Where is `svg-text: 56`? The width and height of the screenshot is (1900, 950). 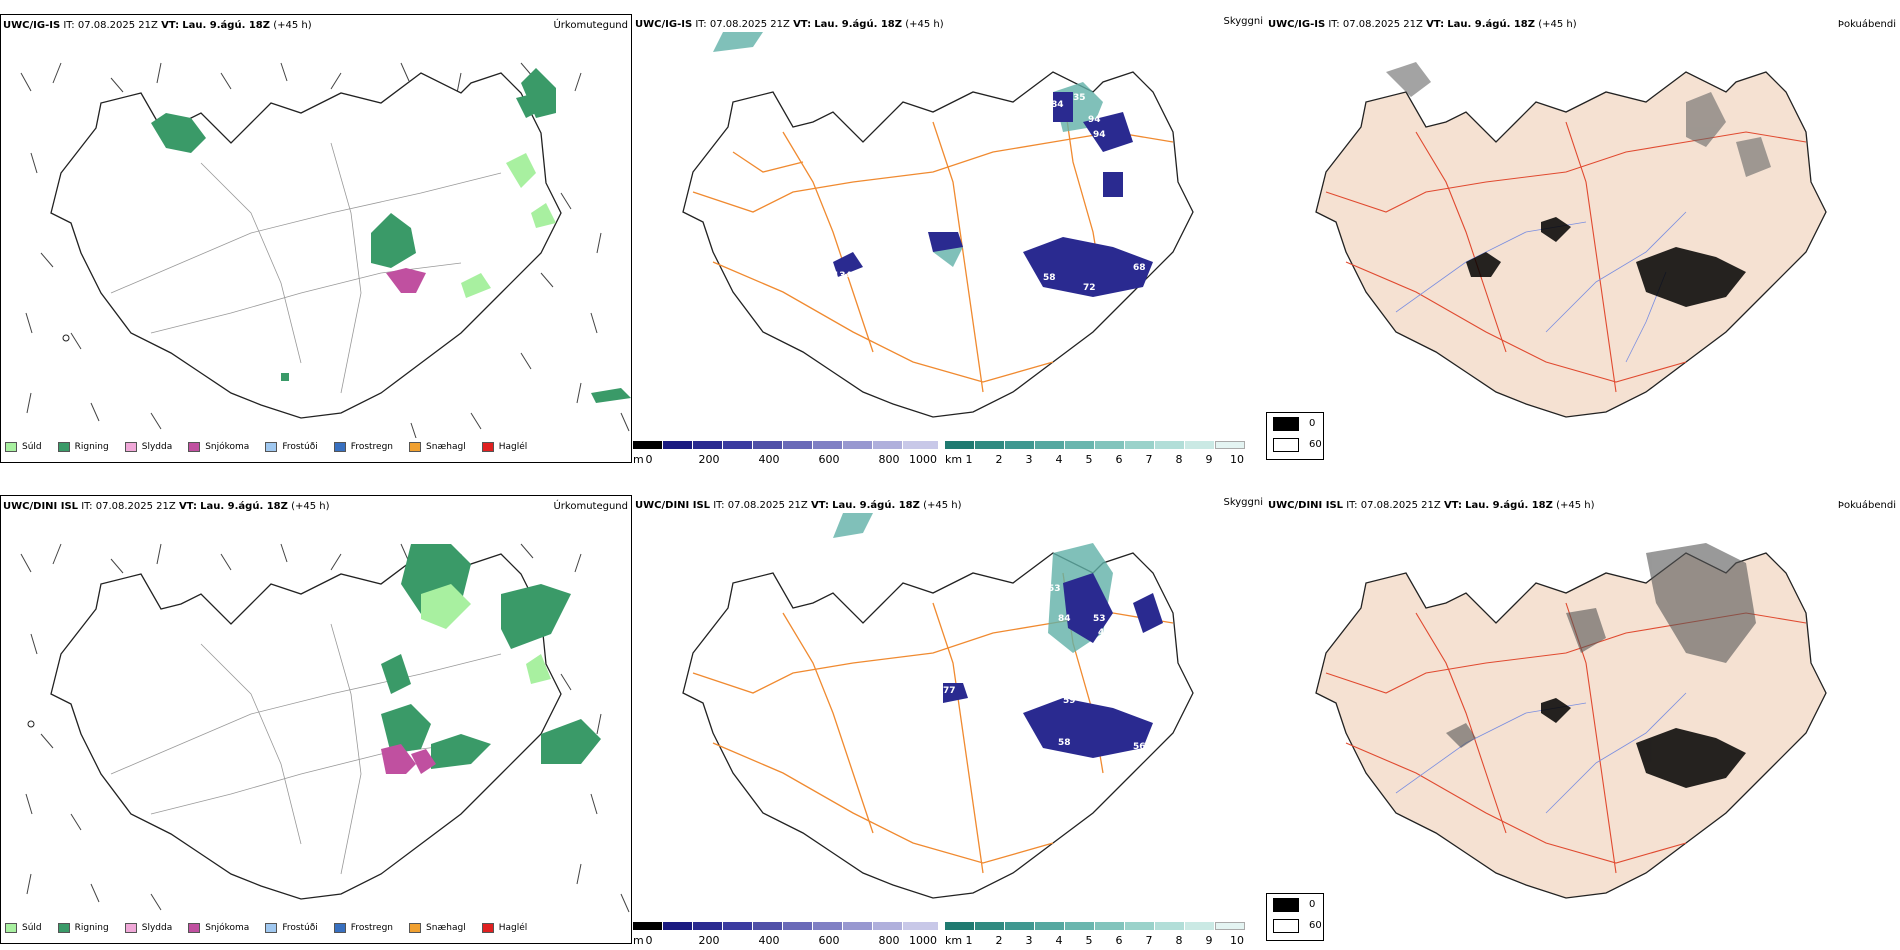 svg-text: 56 is located at coordinates (1139, 747).